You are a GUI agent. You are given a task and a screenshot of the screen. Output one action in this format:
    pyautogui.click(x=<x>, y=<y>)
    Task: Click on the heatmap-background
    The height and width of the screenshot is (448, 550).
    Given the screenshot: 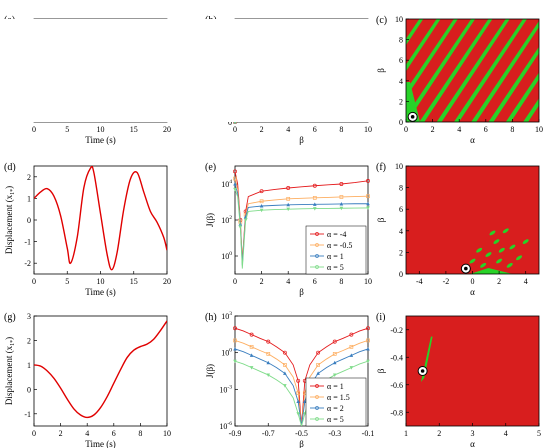 What is the action you would take?
    pyautogui.click(x=472, y=220)
    